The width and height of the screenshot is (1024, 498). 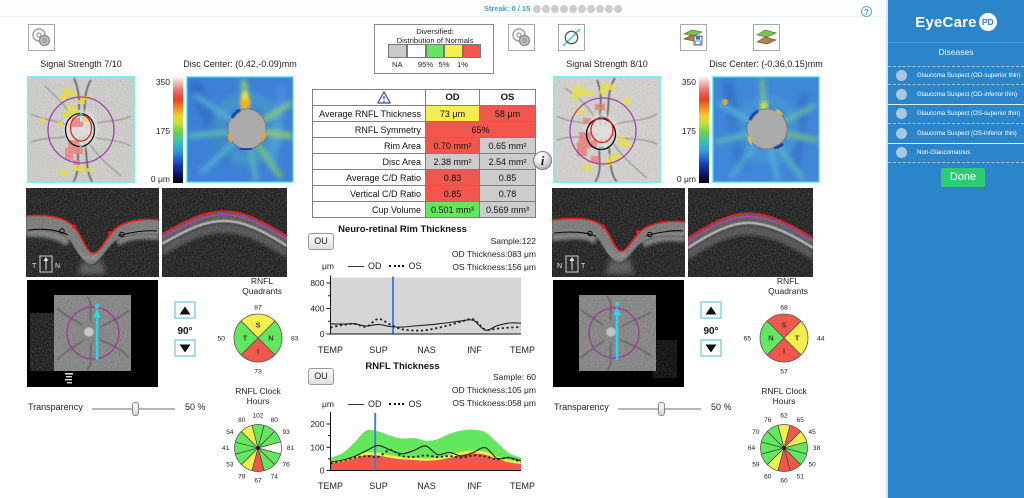 What do you see at coordinates (887, 249) in the screenshot?
I see `sidebar-edge` at bounding box center [887, 249].